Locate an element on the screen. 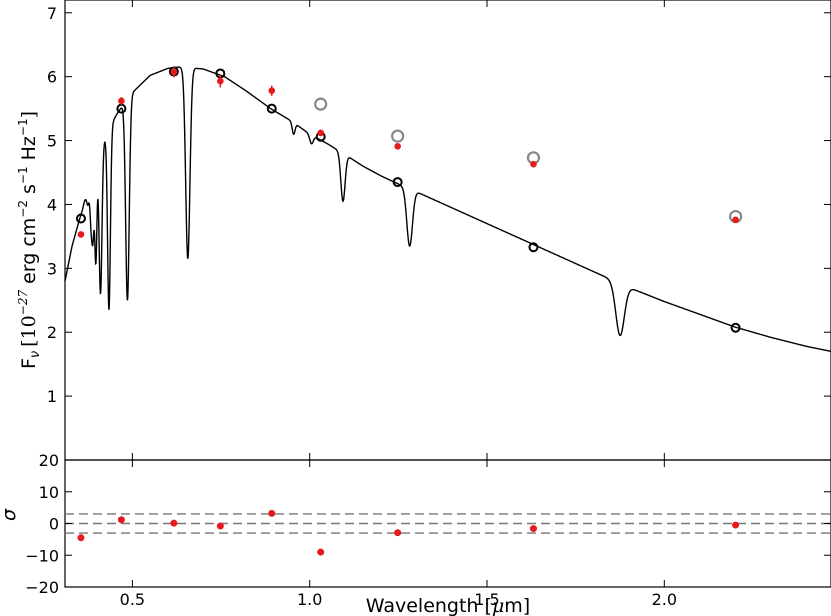  x-tick-label: 2.0 is located at coordinates (664, 599).